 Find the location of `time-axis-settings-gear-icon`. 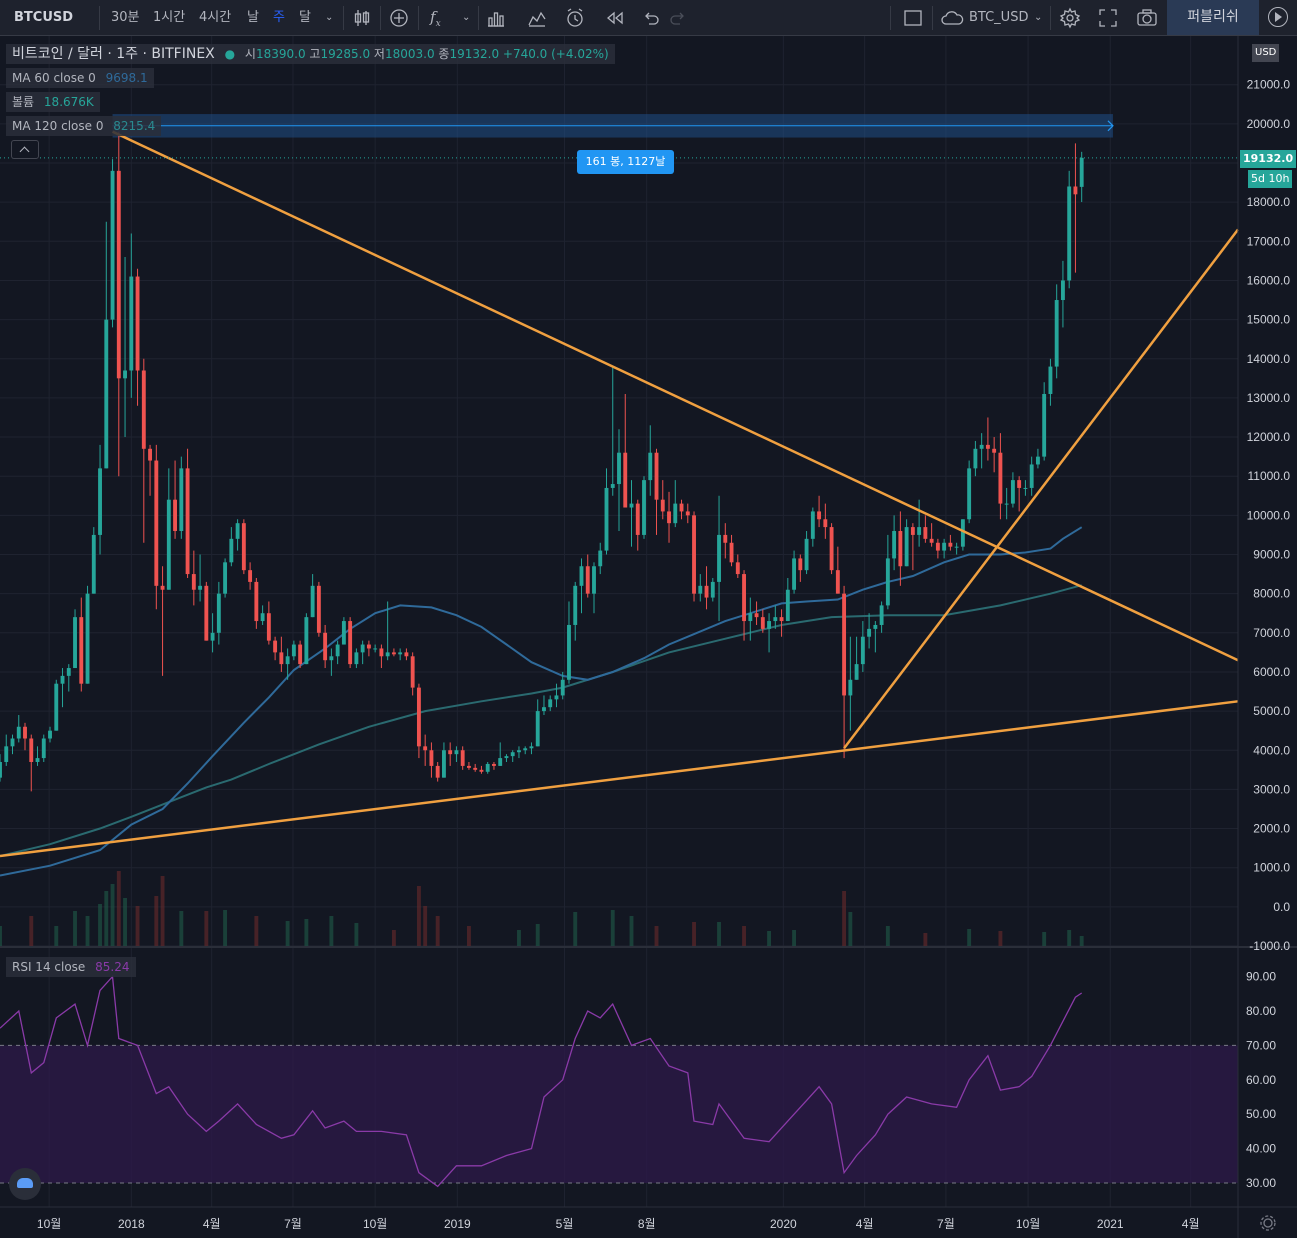

time-axis-settings-gear-icon is located at coordinates (1268, 1223).